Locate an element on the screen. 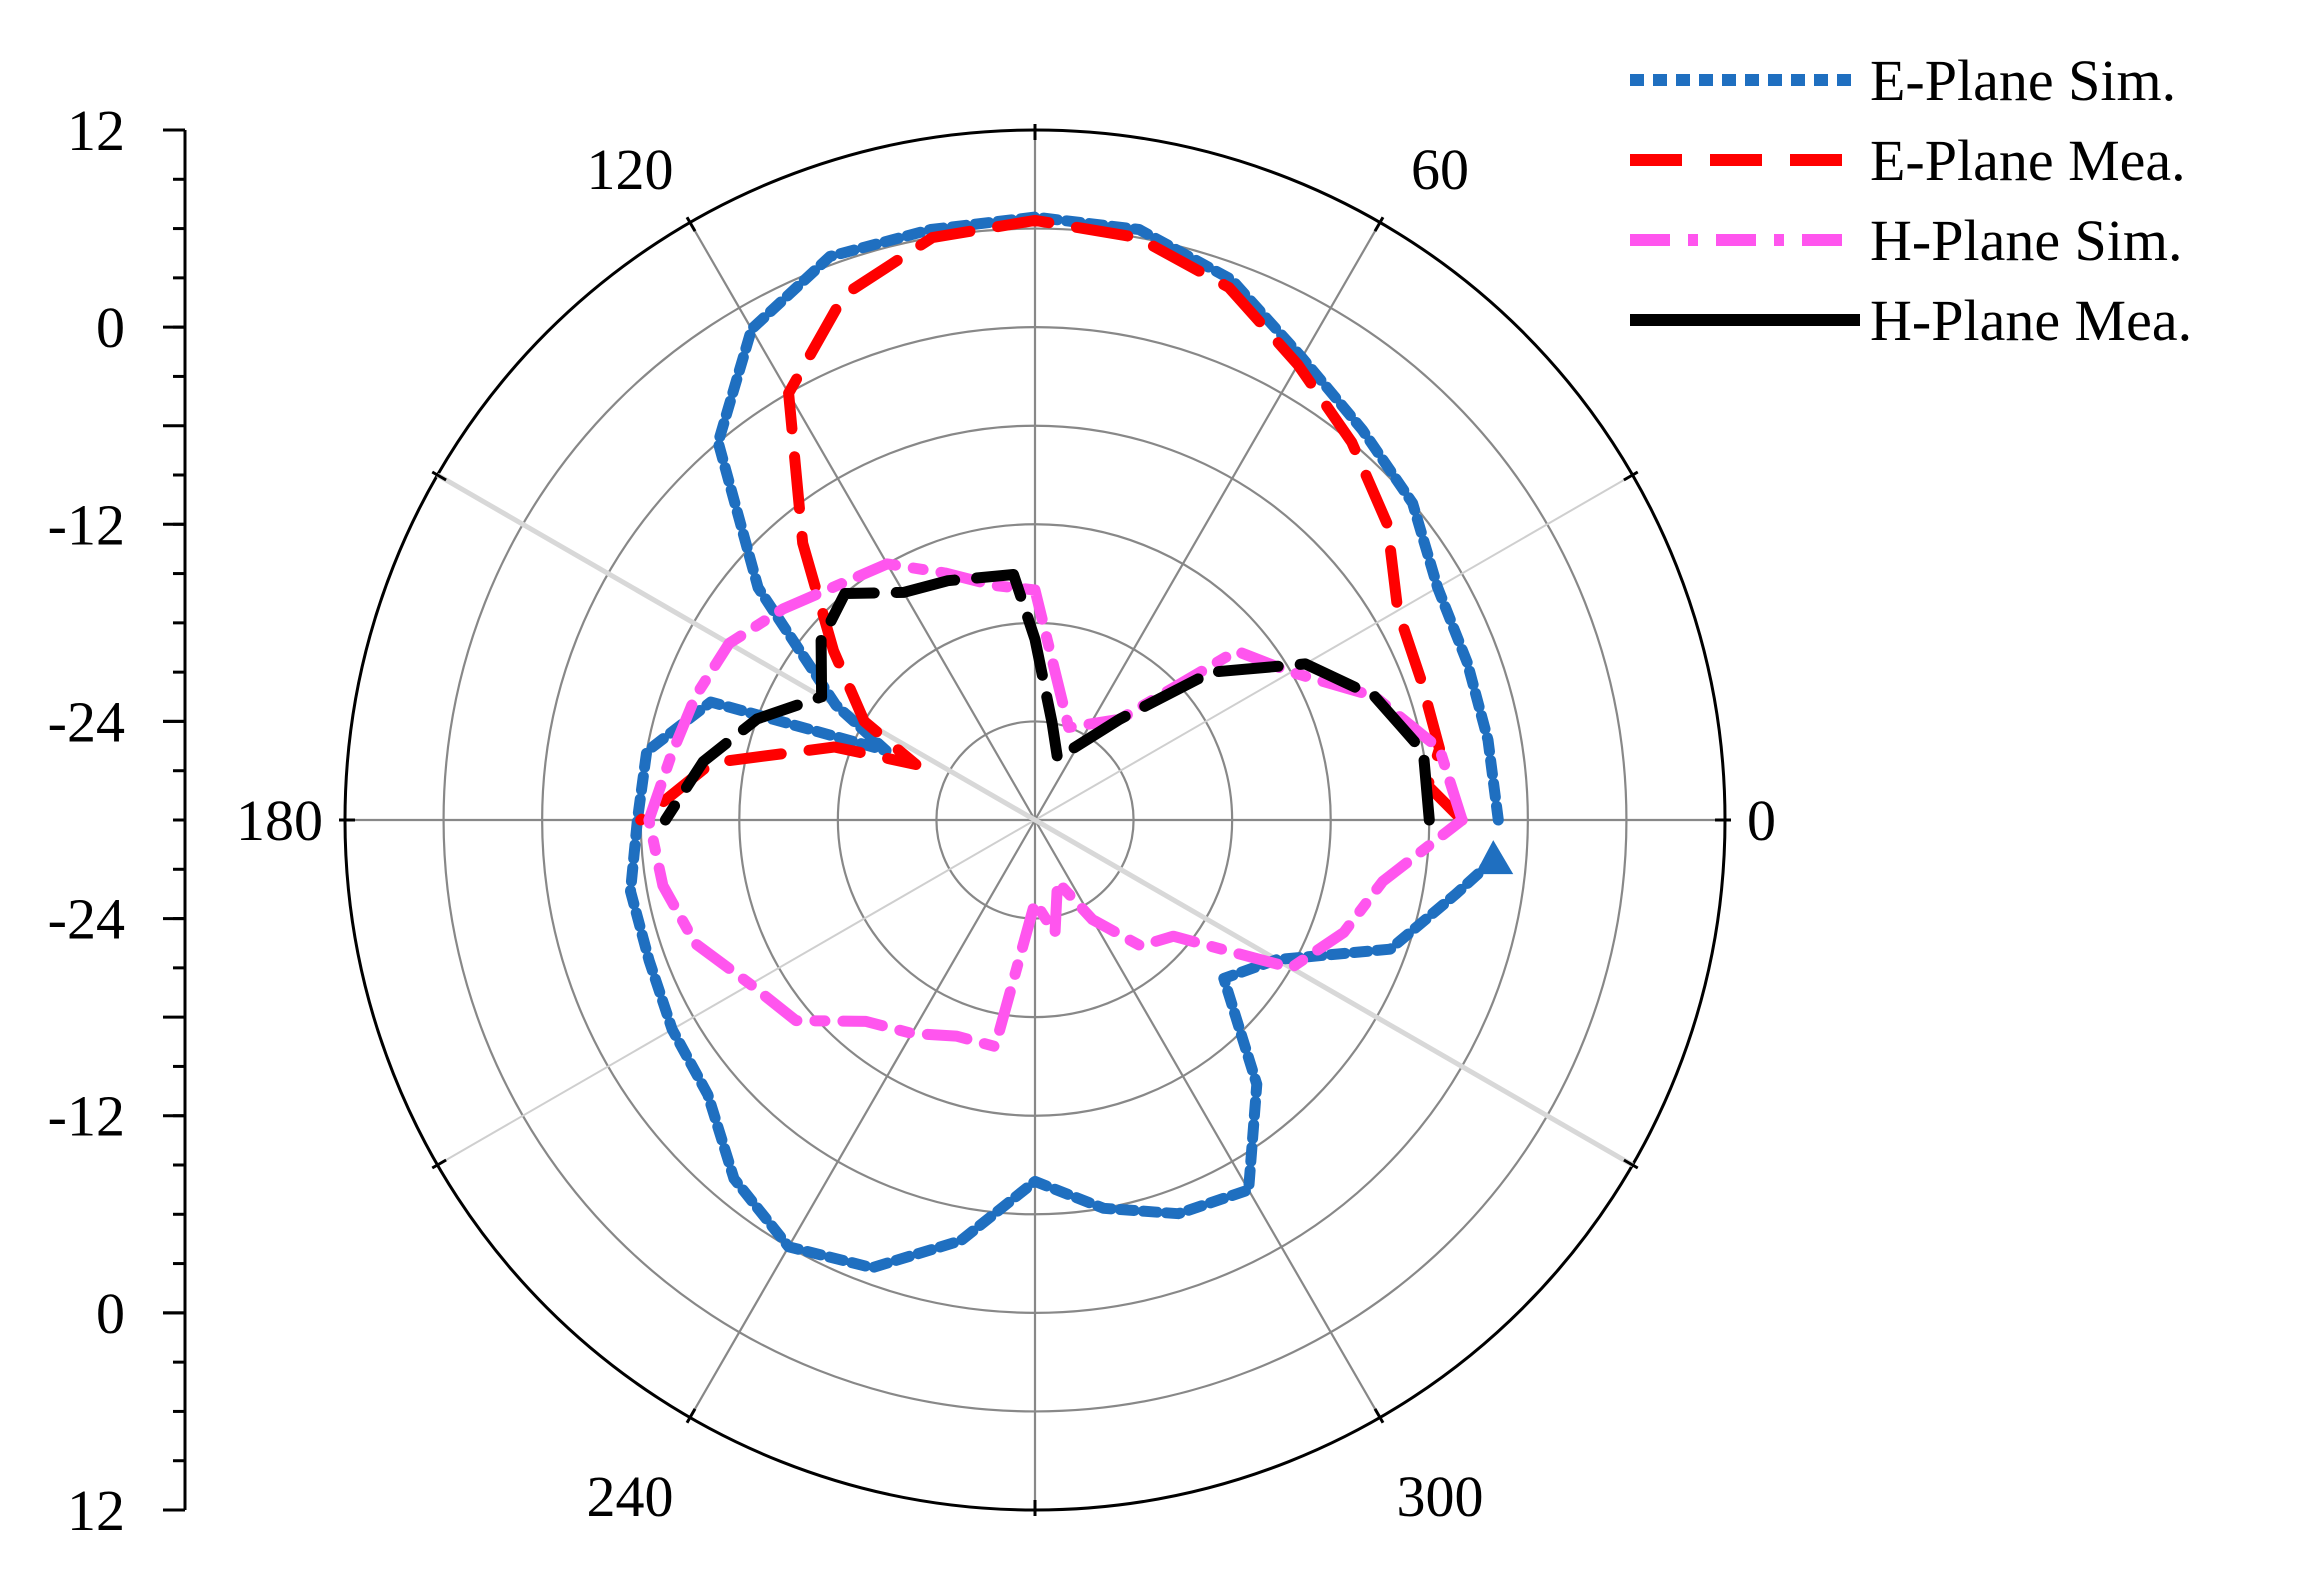  angle-label-240: 240 is located at coordinates (630, 1496).